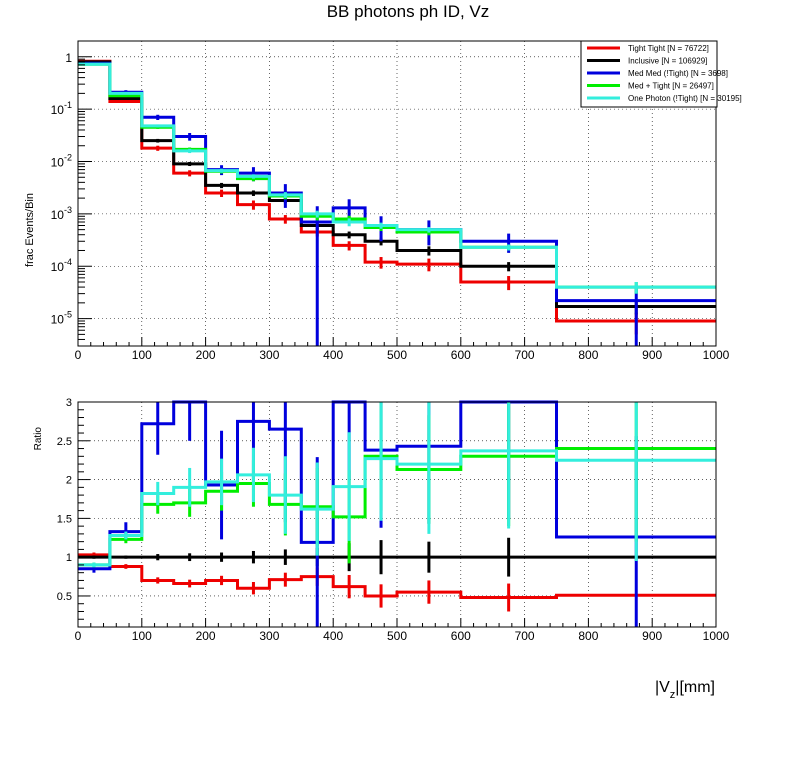 The width and height of the screenshot is (796, 772). I want to click on top-y-axis-label: frac Events/Bin, so click(30, 230).